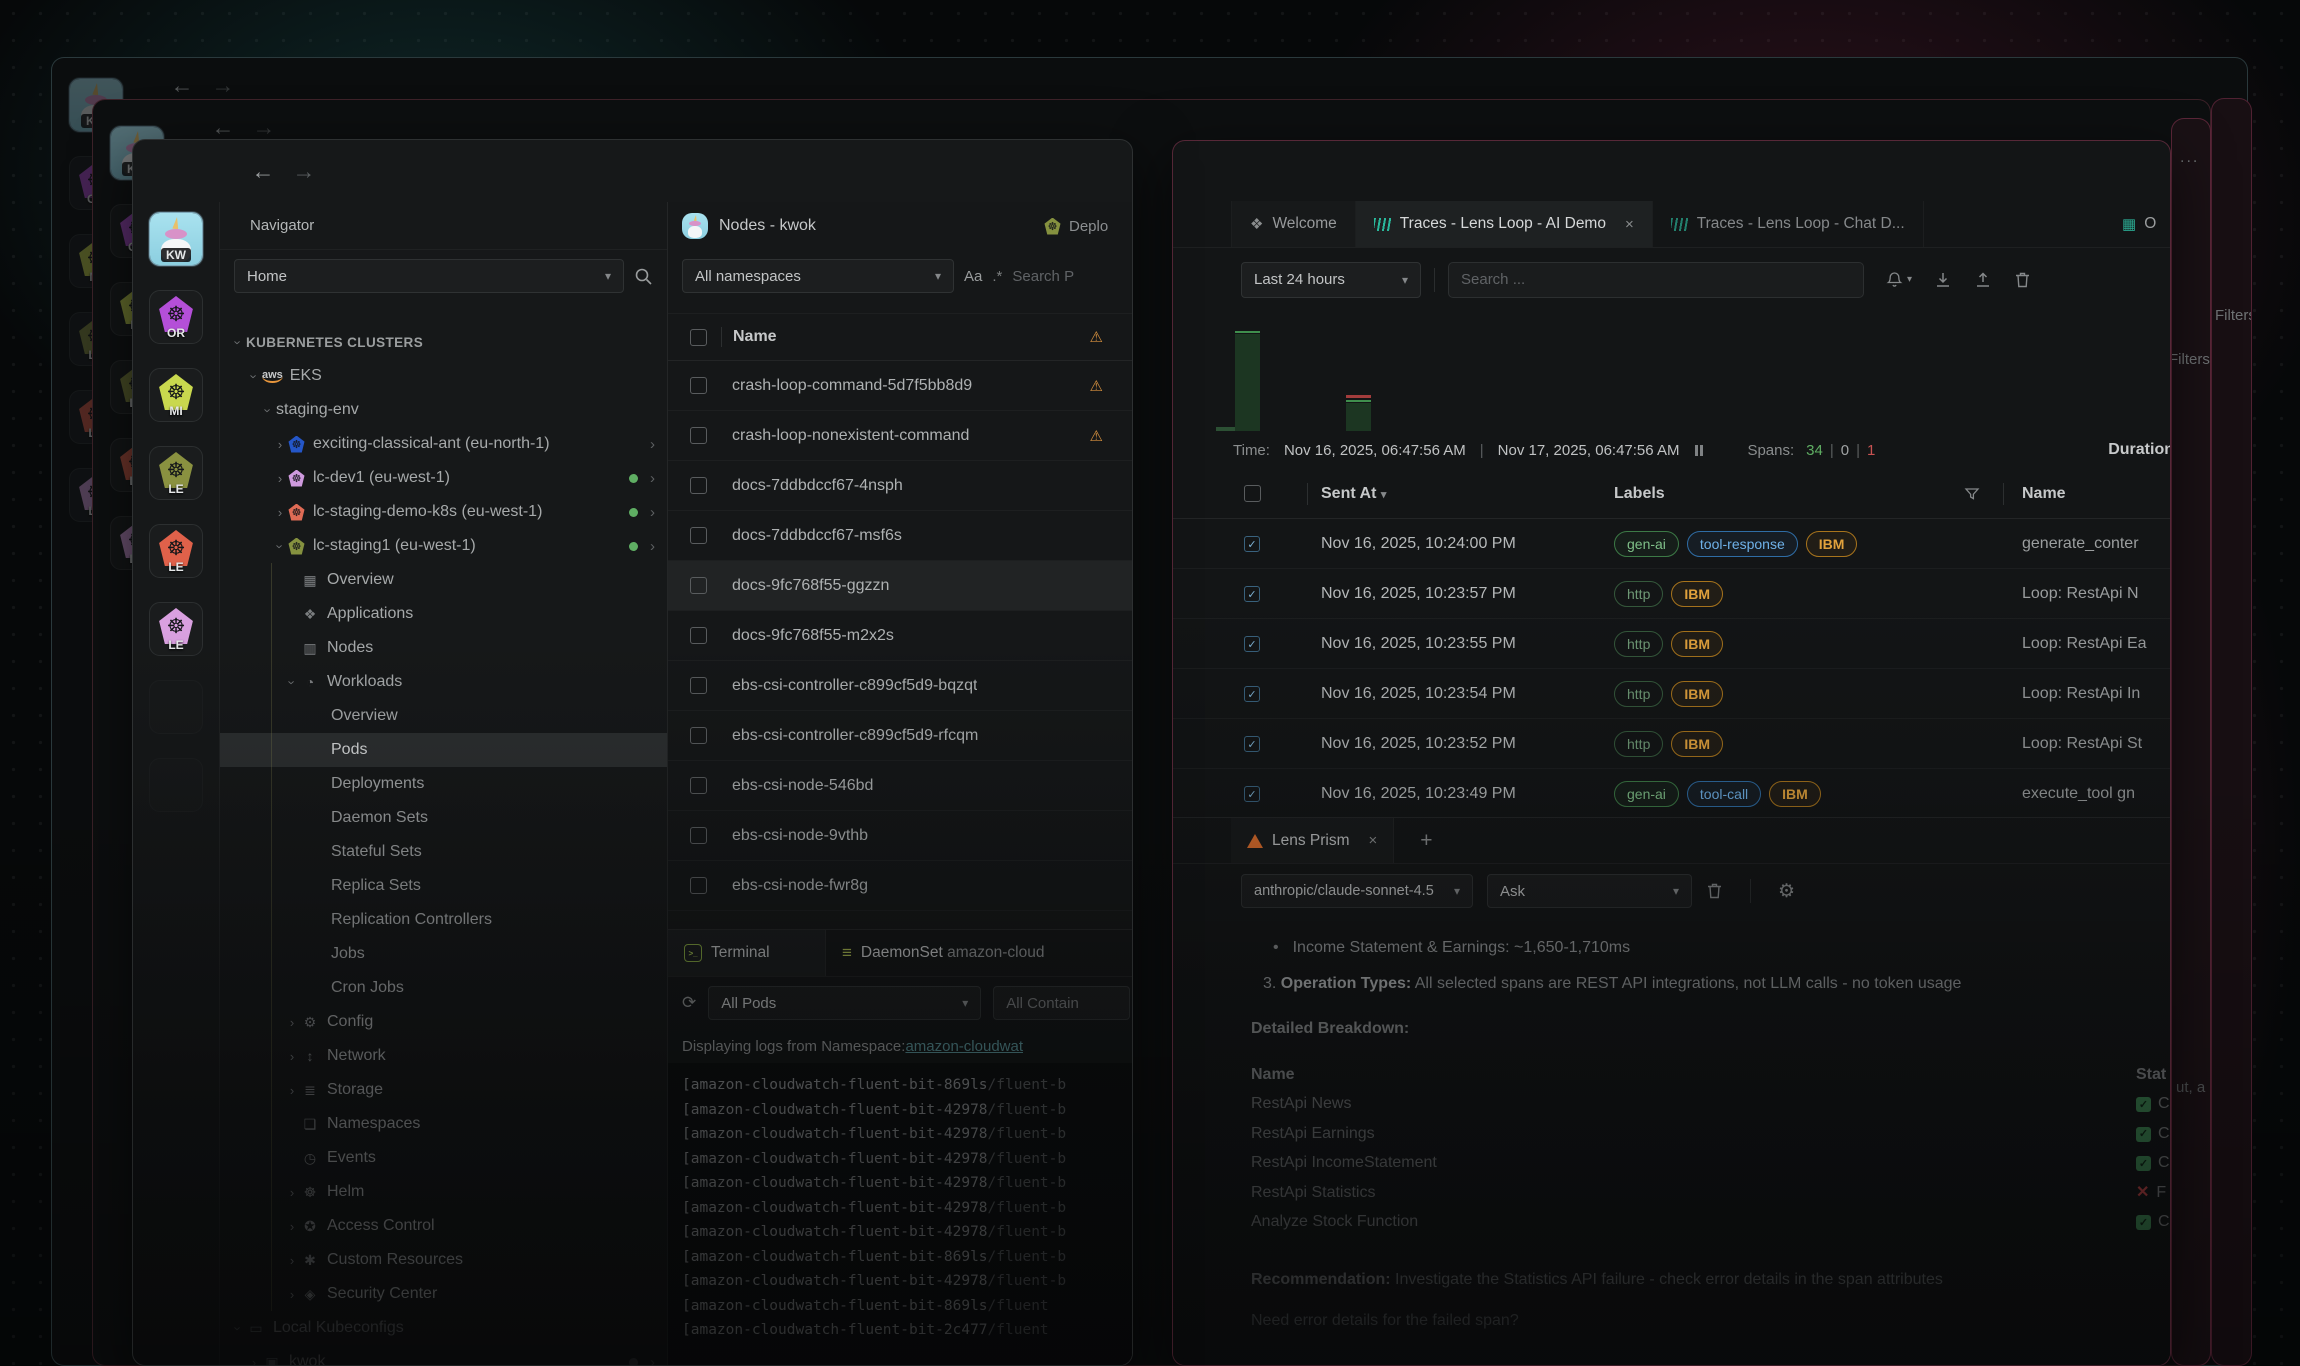 The image size is (2300, 1366). Describe the element at coordinates (1357, 891) in the screenshot. I see `model-select: anthropic/claude-sonnet-4.5 ▾` at that location.